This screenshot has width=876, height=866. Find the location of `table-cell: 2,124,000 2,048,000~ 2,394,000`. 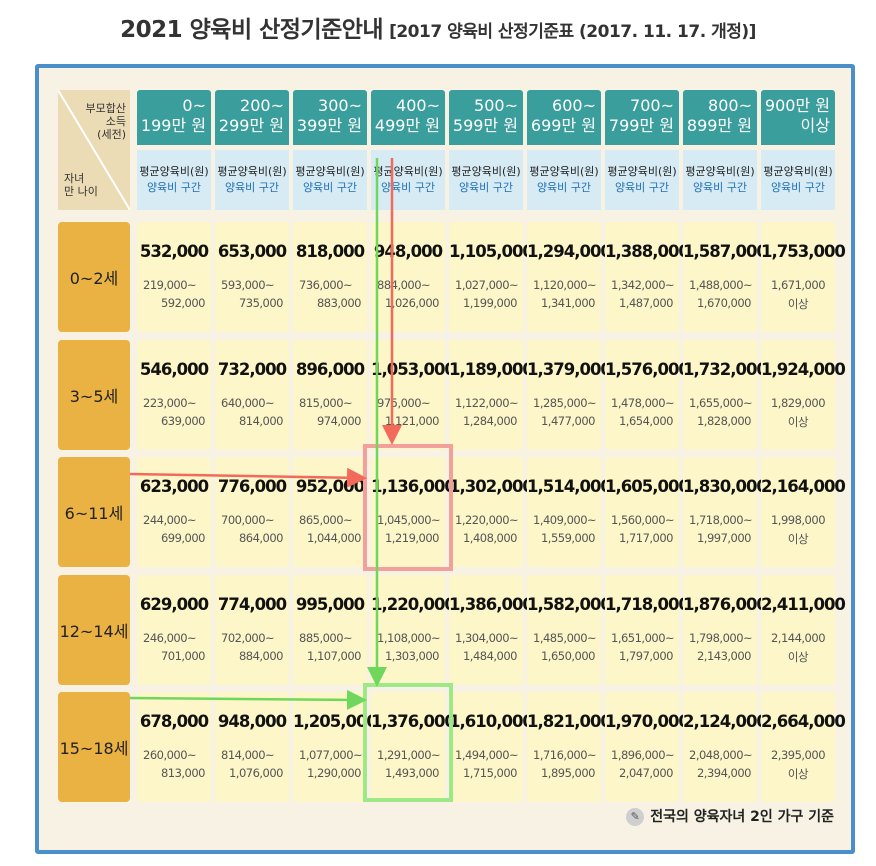

table-cell: 2,124,000 2,048,000~ 2,394,000 is located at coordinates (725, 747).